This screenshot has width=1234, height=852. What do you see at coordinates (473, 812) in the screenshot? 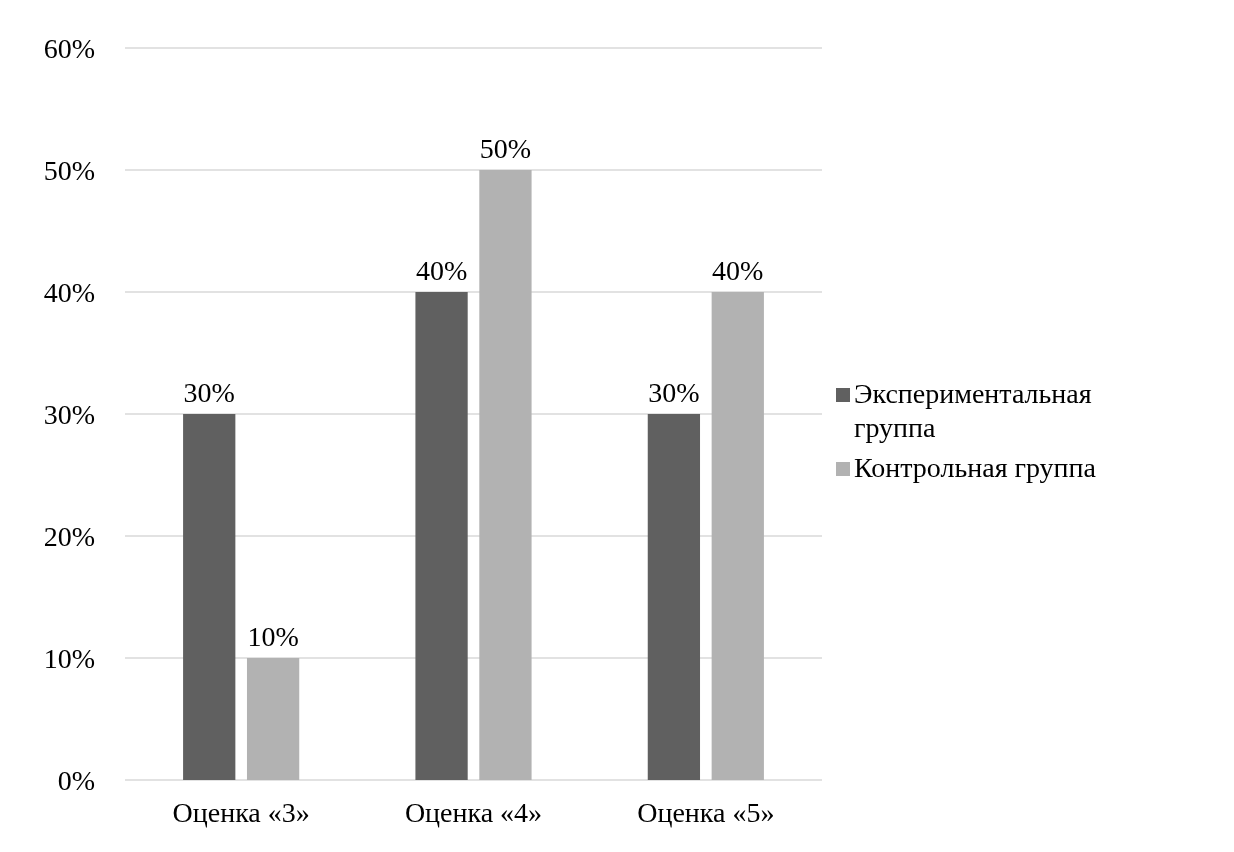
I see `x-tick-label: Оценка «4»` at bounding box center [473, 812].